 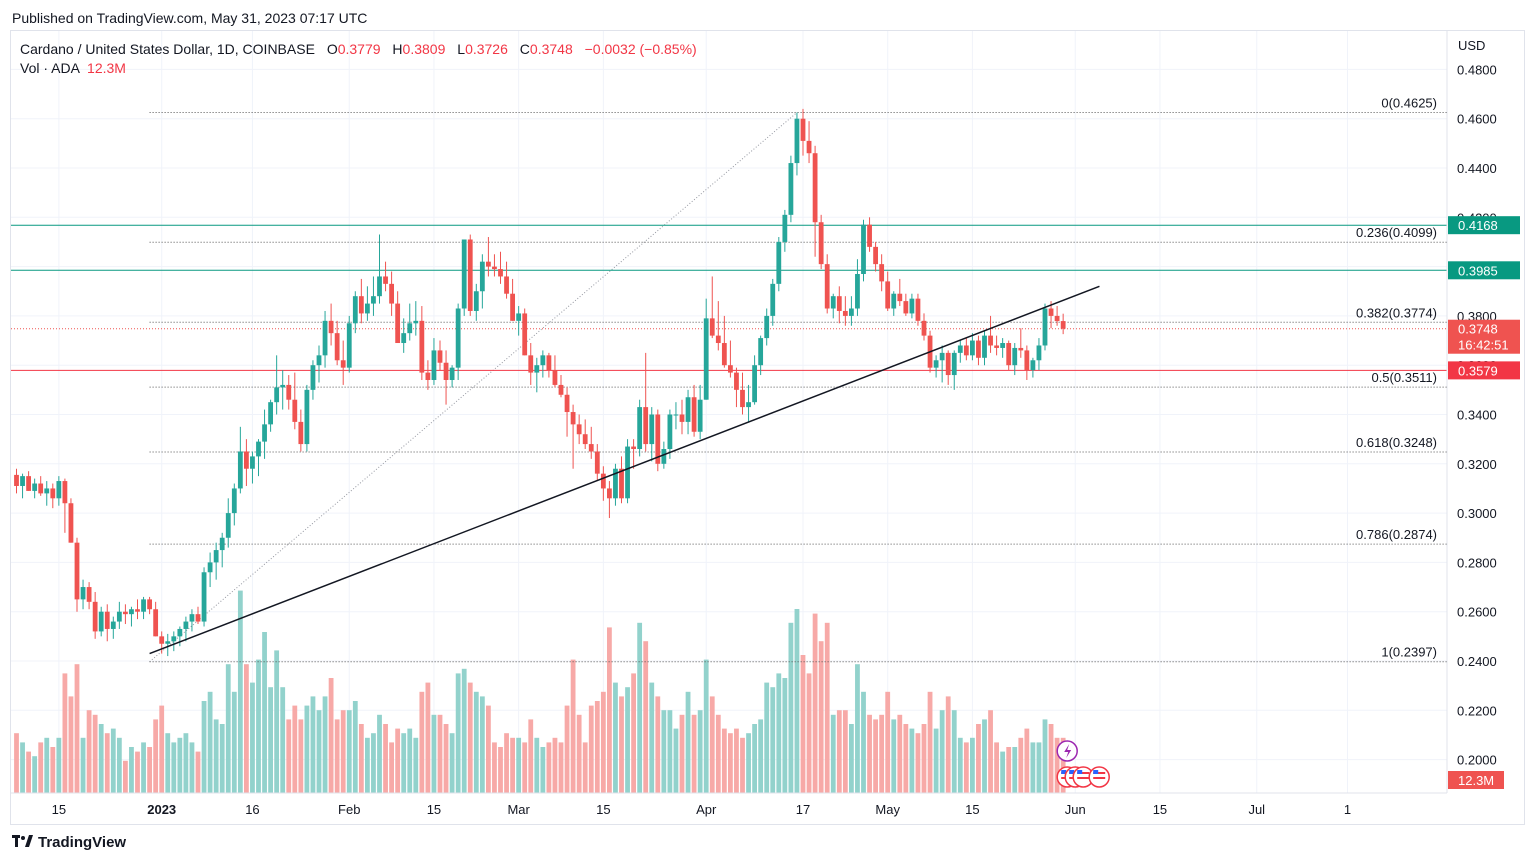 What do you see at coordinates (1409, 652) in the screenshot?
I see `fib-level-label: 1(0.2397)` at bounding box center [1409, 652].